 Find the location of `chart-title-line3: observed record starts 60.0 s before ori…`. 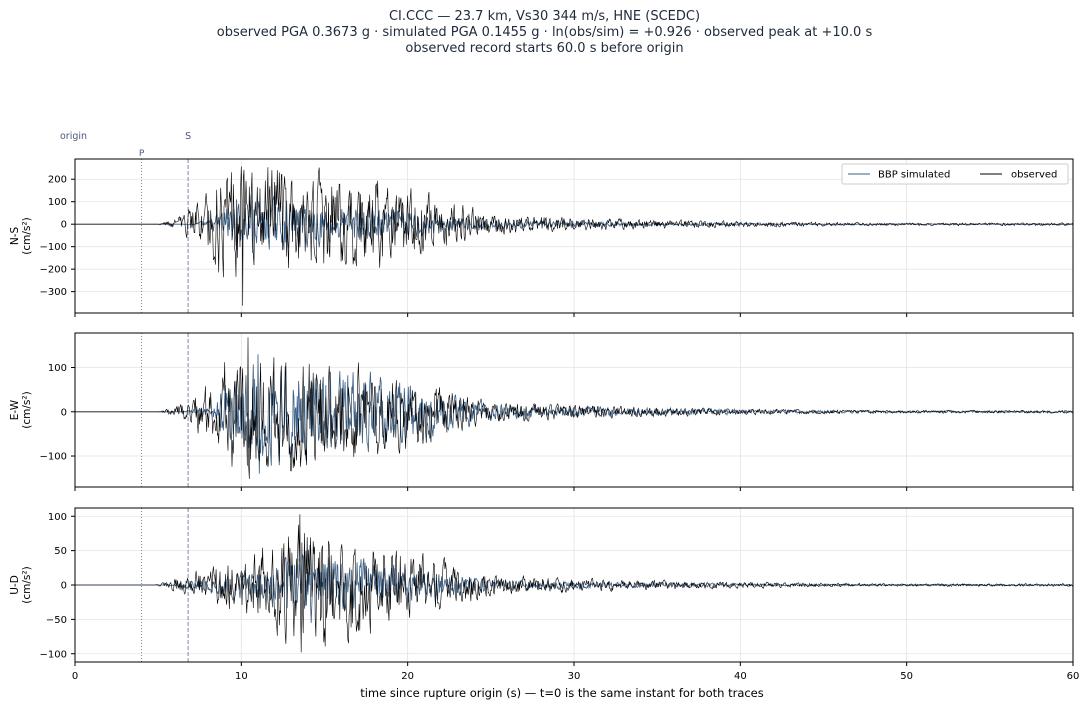

chart-title-line3: observed record starts 60.0 s before ori… is located at coordinates (544, 48).